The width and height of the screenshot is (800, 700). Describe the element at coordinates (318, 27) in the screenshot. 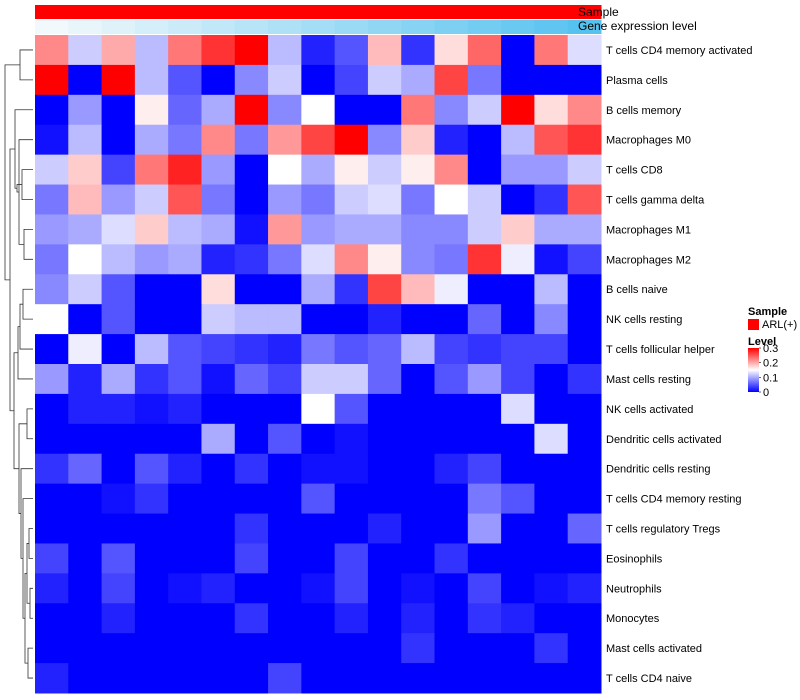

I see `gene-expression-annotation-track` at that location.